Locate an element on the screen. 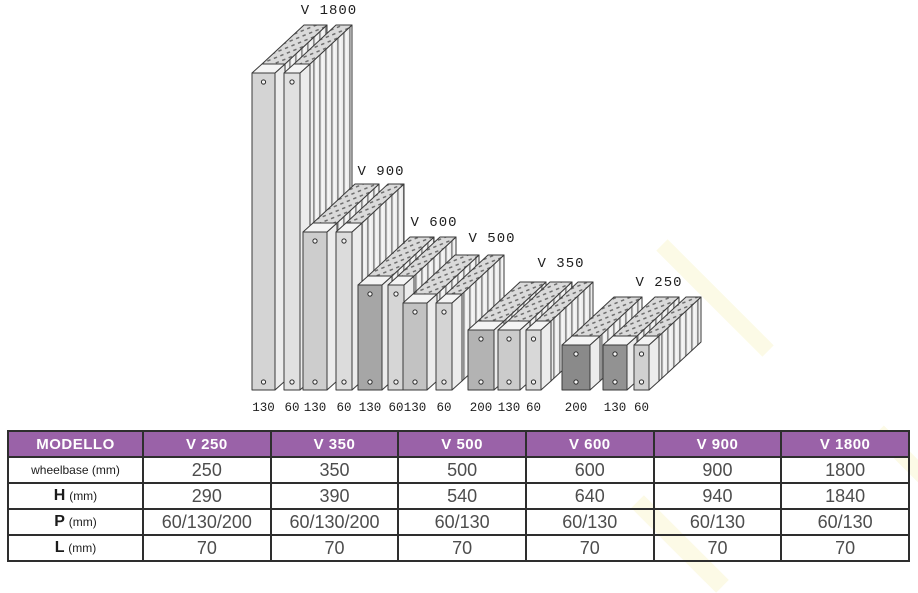 The width and height of the screenshot is (918, 593). value-cell: 600 is located at coordinates (589, 470).